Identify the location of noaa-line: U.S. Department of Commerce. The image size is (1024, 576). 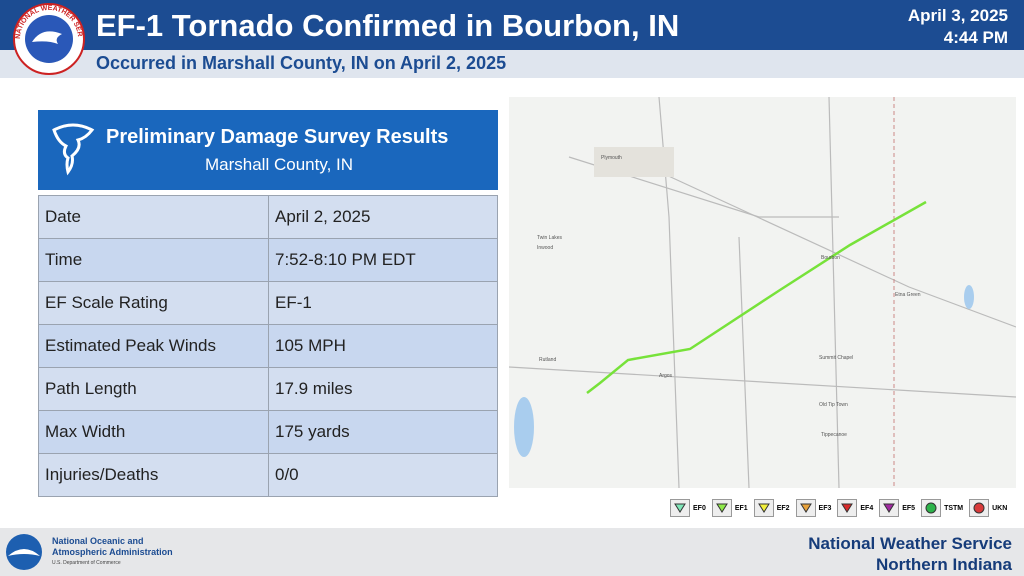
(86, 563).